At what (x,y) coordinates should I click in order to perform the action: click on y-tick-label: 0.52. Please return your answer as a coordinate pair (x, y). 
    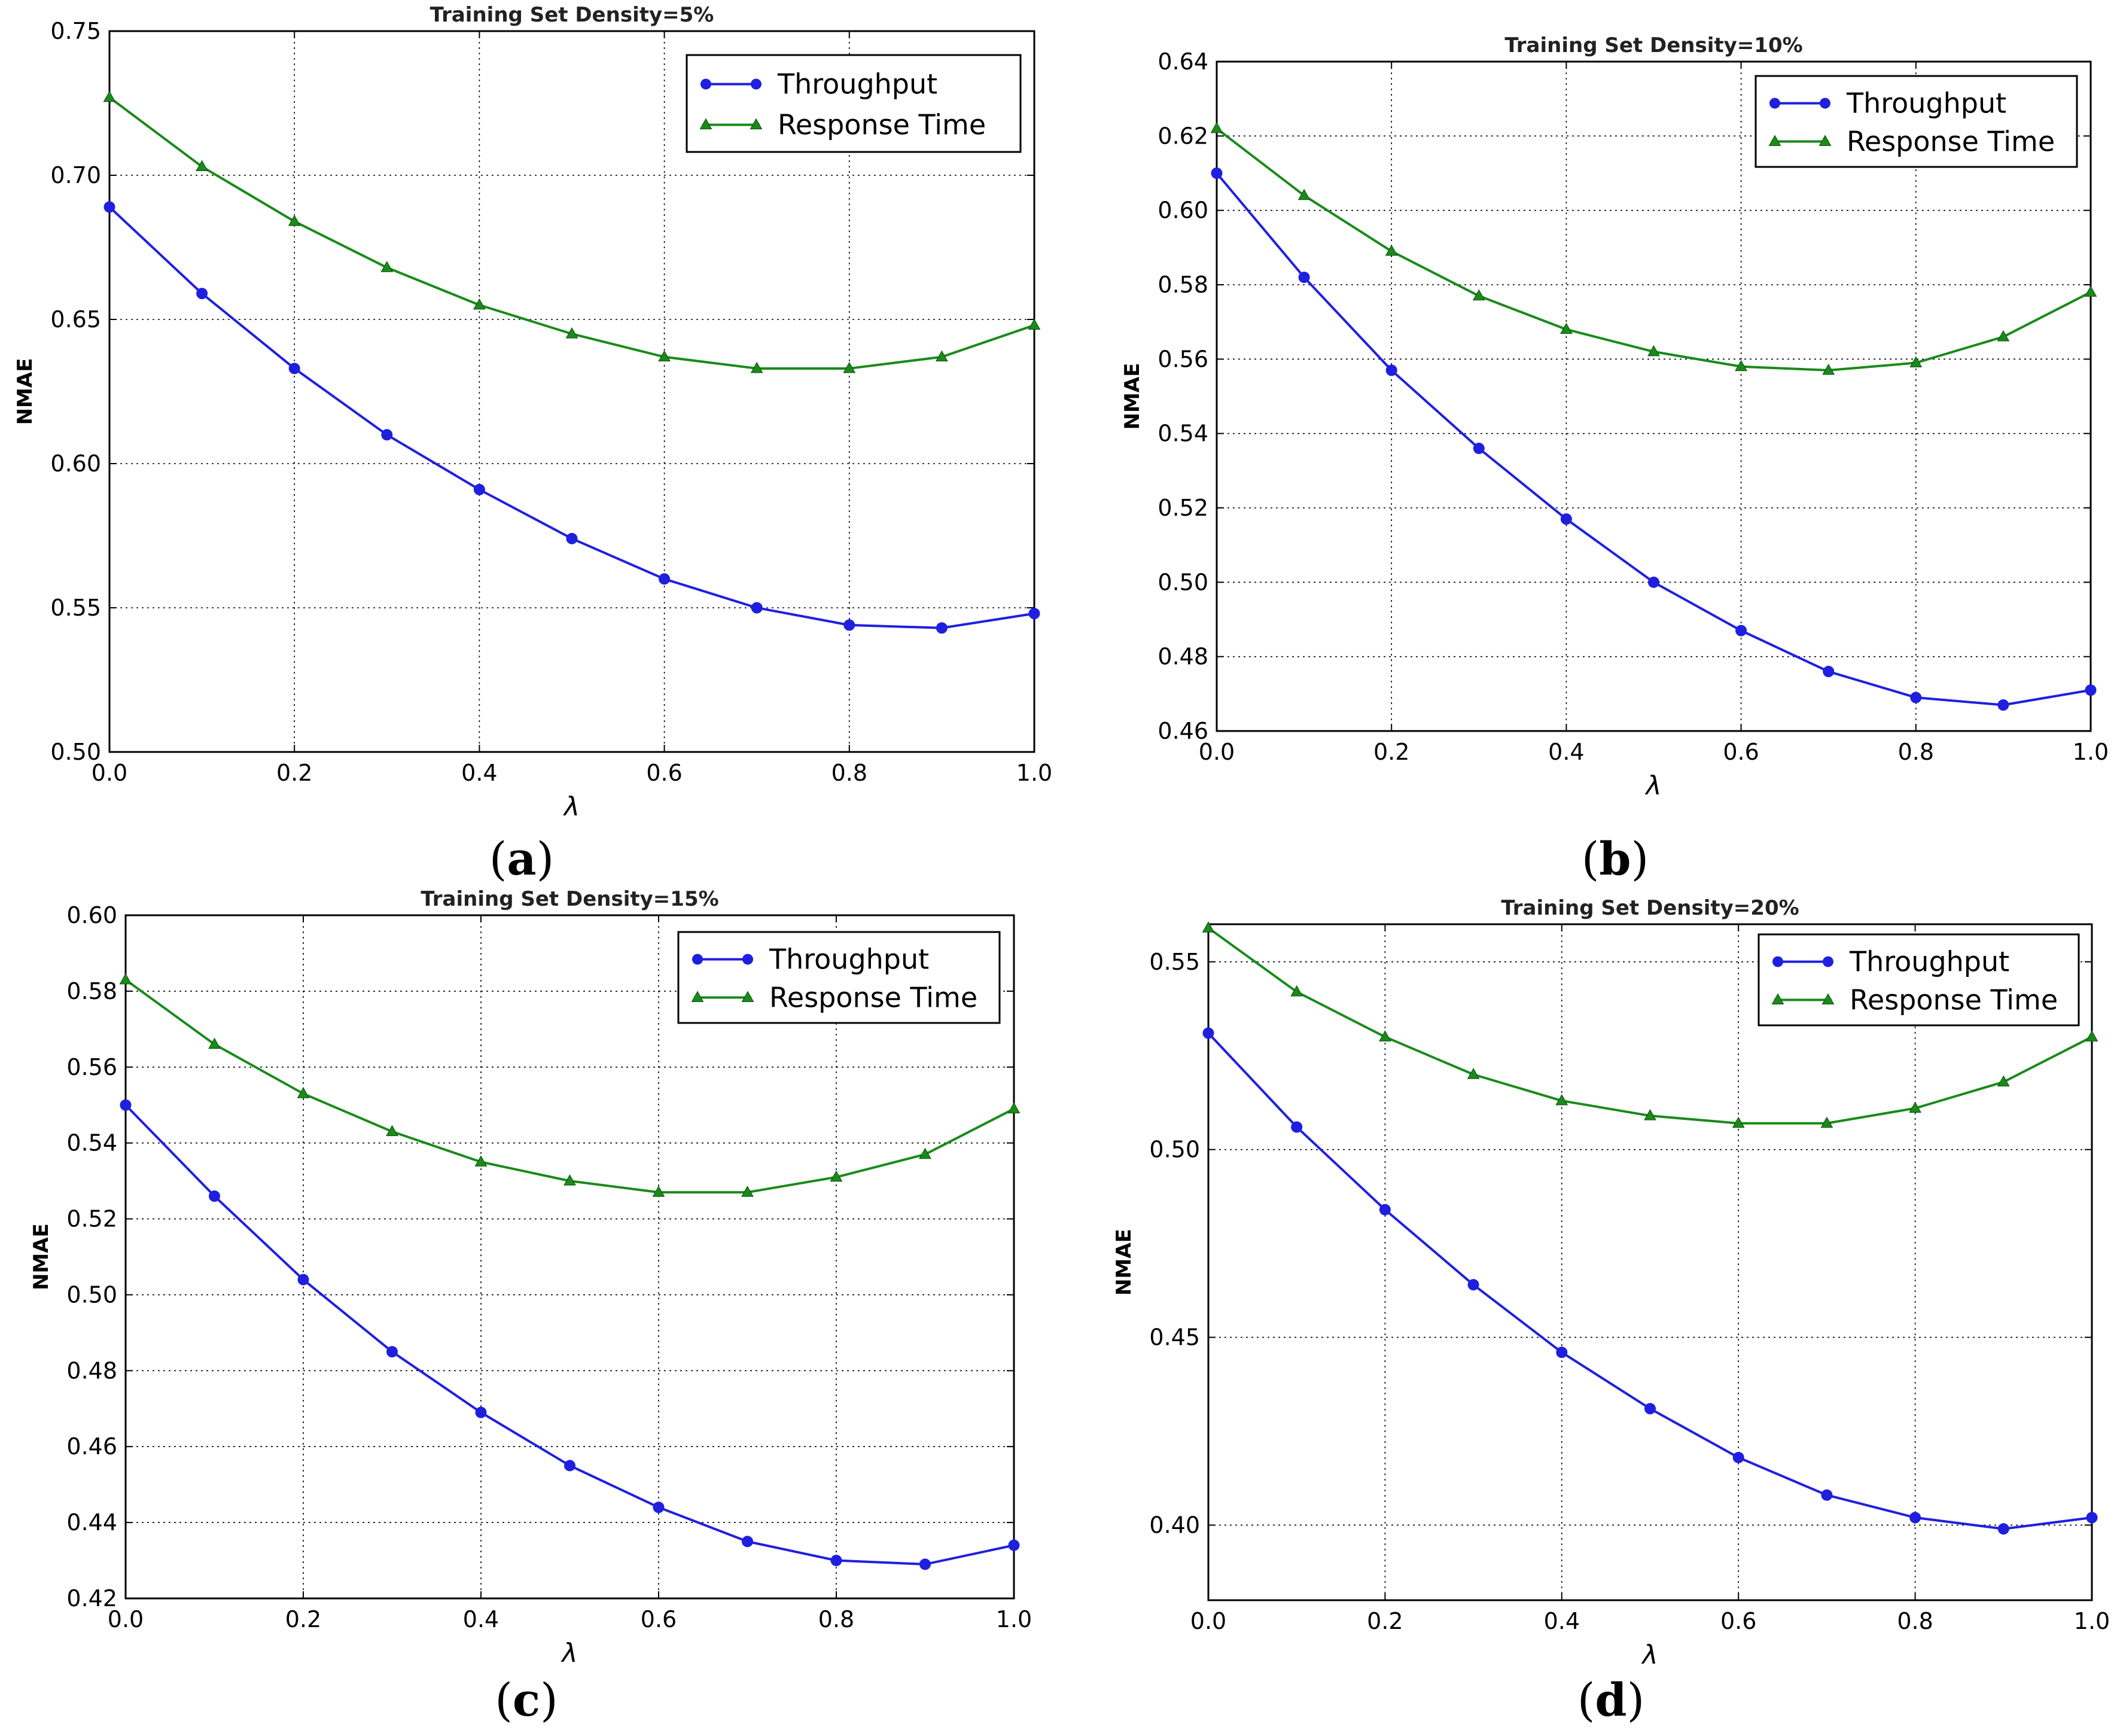
    Looking at the image, I should click on (1183, 508).